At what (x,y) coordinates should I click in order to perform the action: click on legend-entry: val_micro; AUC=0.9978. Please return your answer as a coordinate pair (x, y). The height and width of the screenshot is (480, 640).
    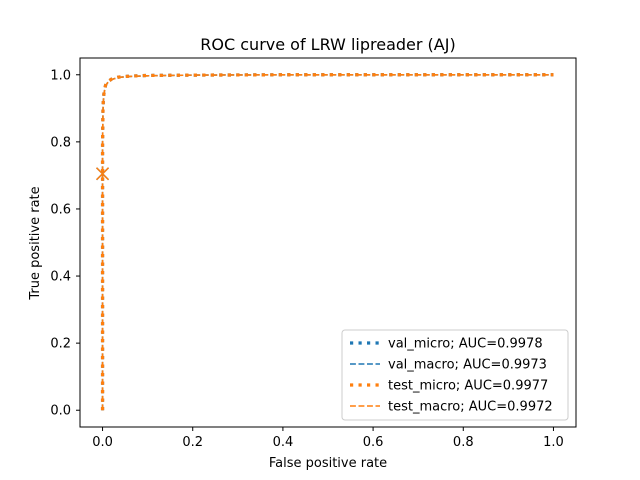
    Looking at the image, I should click on (446, 344).